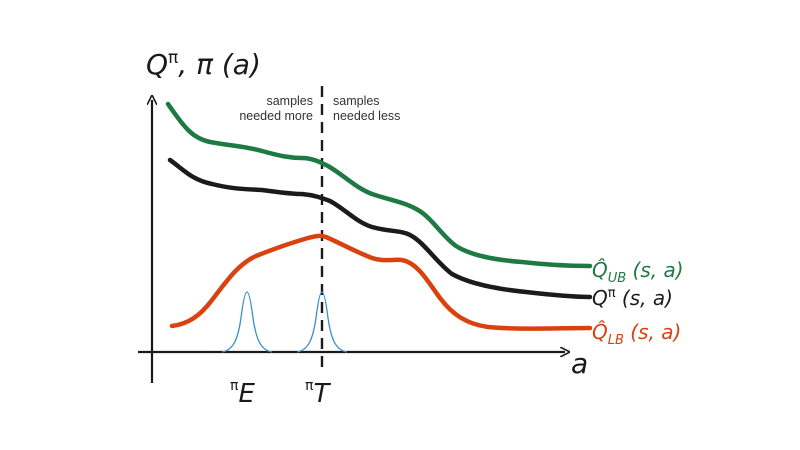 This screenshot has width=800, height=450. I want to click on region-note-right-line2: needed less, so click(366, 116).